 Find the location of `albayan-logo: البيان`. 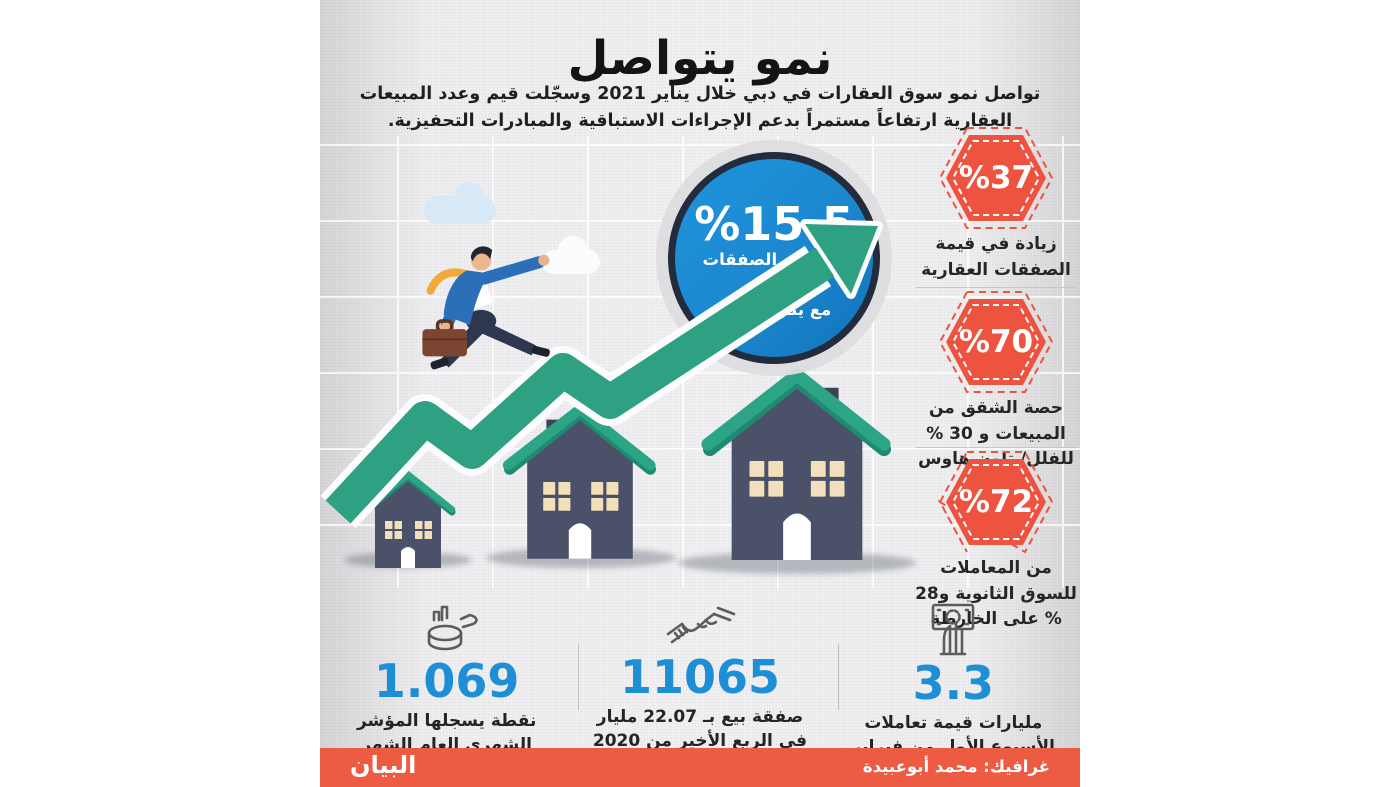

albayan-logo: البيان is located at coordinates (383, 765).